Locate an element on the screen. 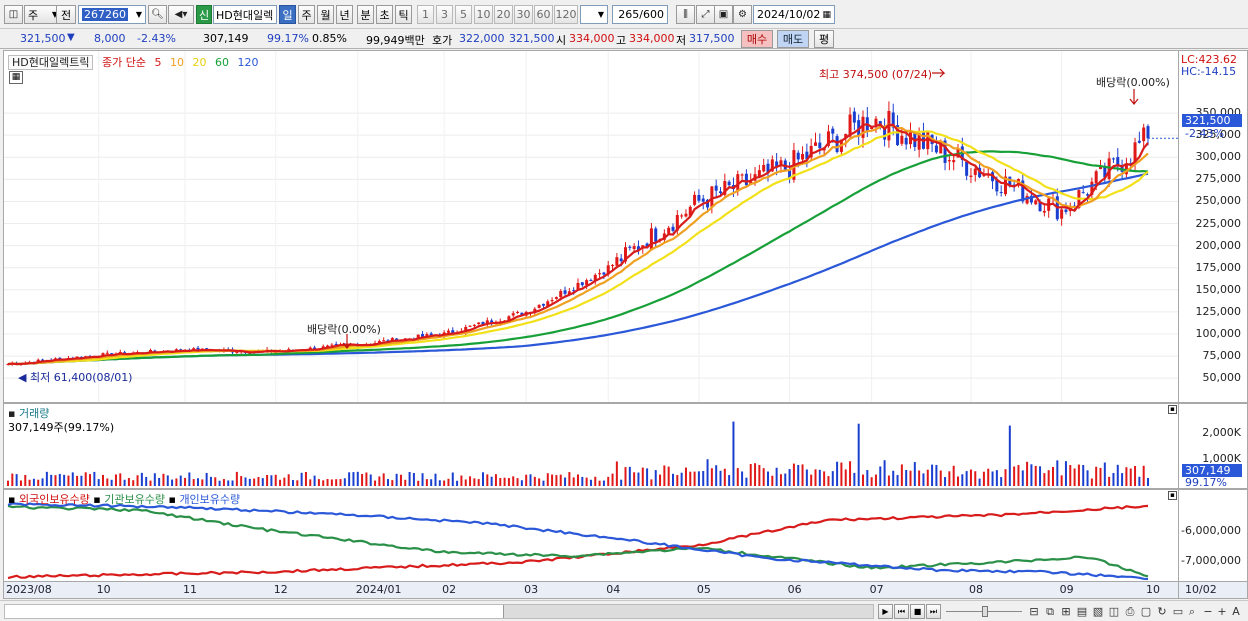  frame-icon: ▢ is located at coordinates (1146, 611).